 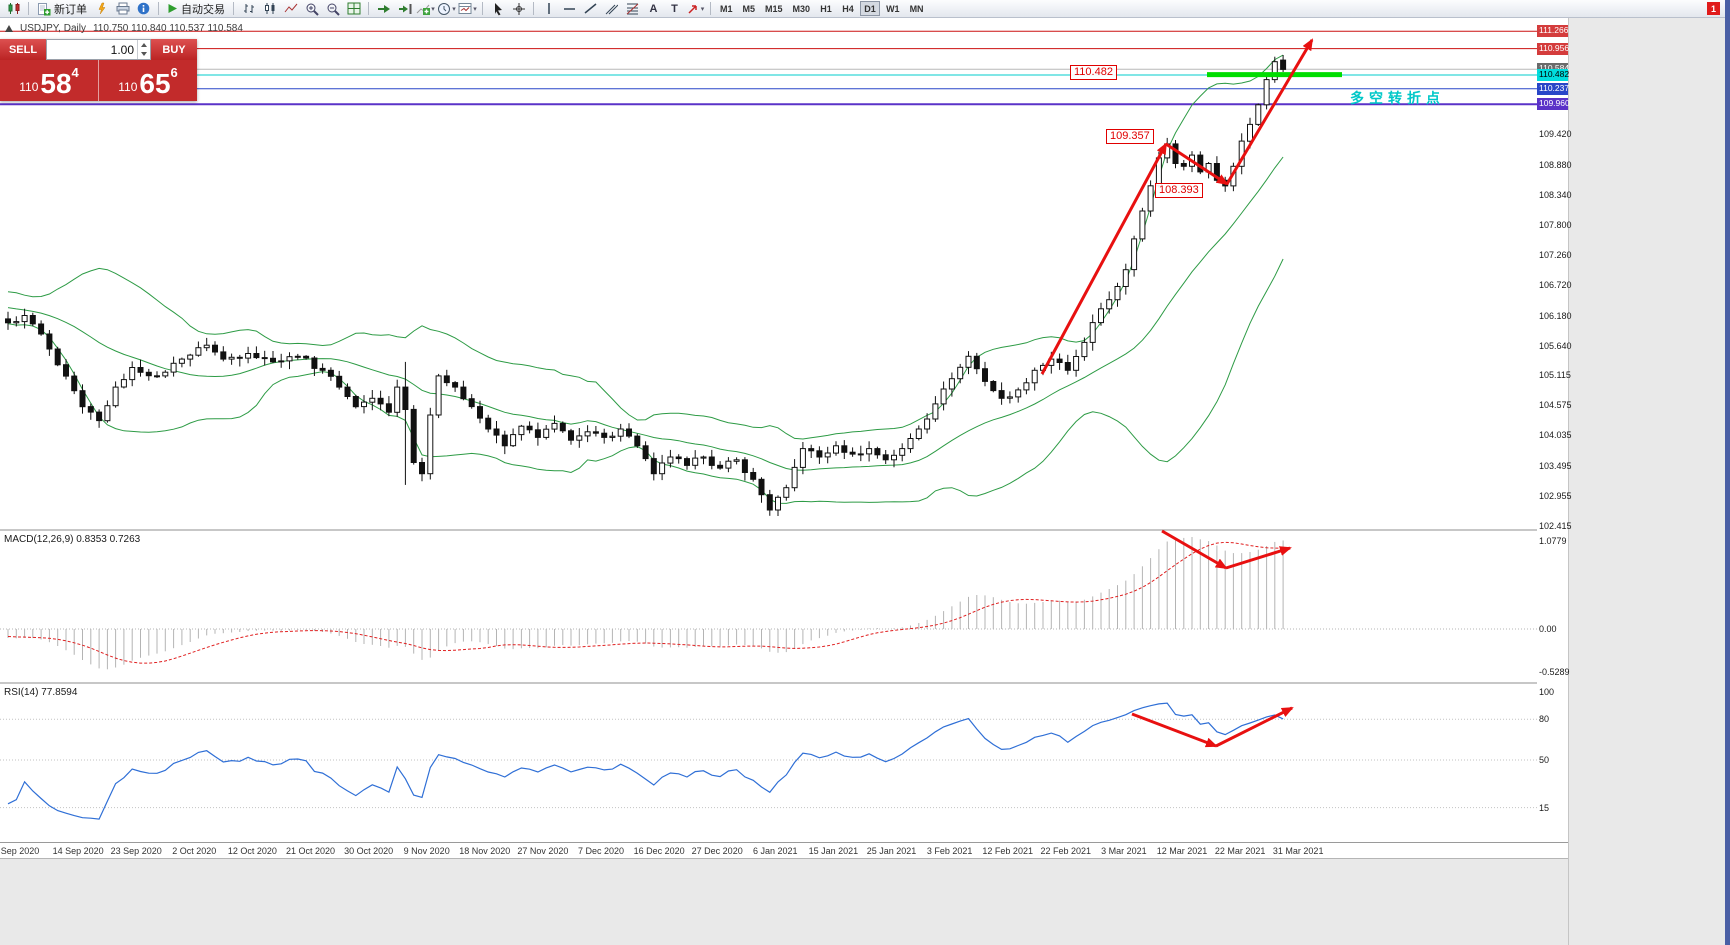 I want to click on date-label: 3 Mar 2021, so click(x=1124, y=851).